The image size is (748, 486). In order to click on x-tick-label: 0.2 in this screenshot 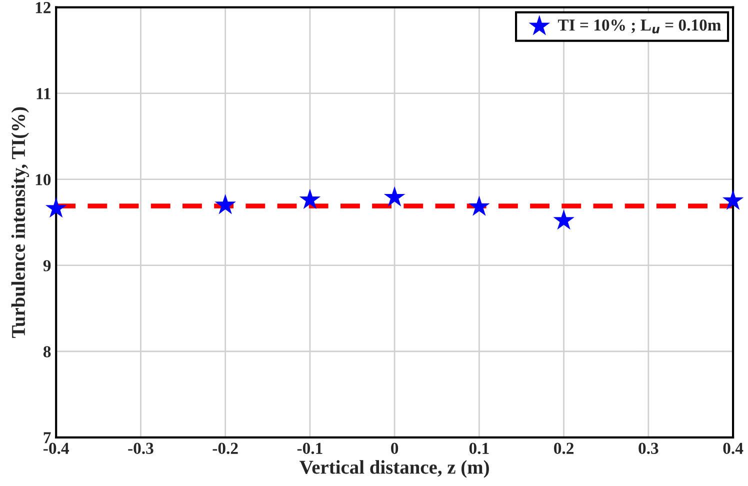, I will do `click(564, 448)`.